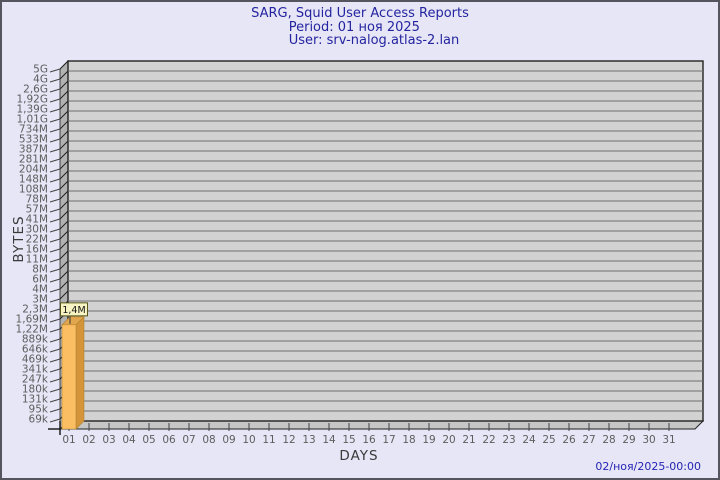 The width and height of the screenshot is (720, 480). Describe the element at coordinates (408, 440) in the screenshot. I see `x-tick-label: 18` at that location.